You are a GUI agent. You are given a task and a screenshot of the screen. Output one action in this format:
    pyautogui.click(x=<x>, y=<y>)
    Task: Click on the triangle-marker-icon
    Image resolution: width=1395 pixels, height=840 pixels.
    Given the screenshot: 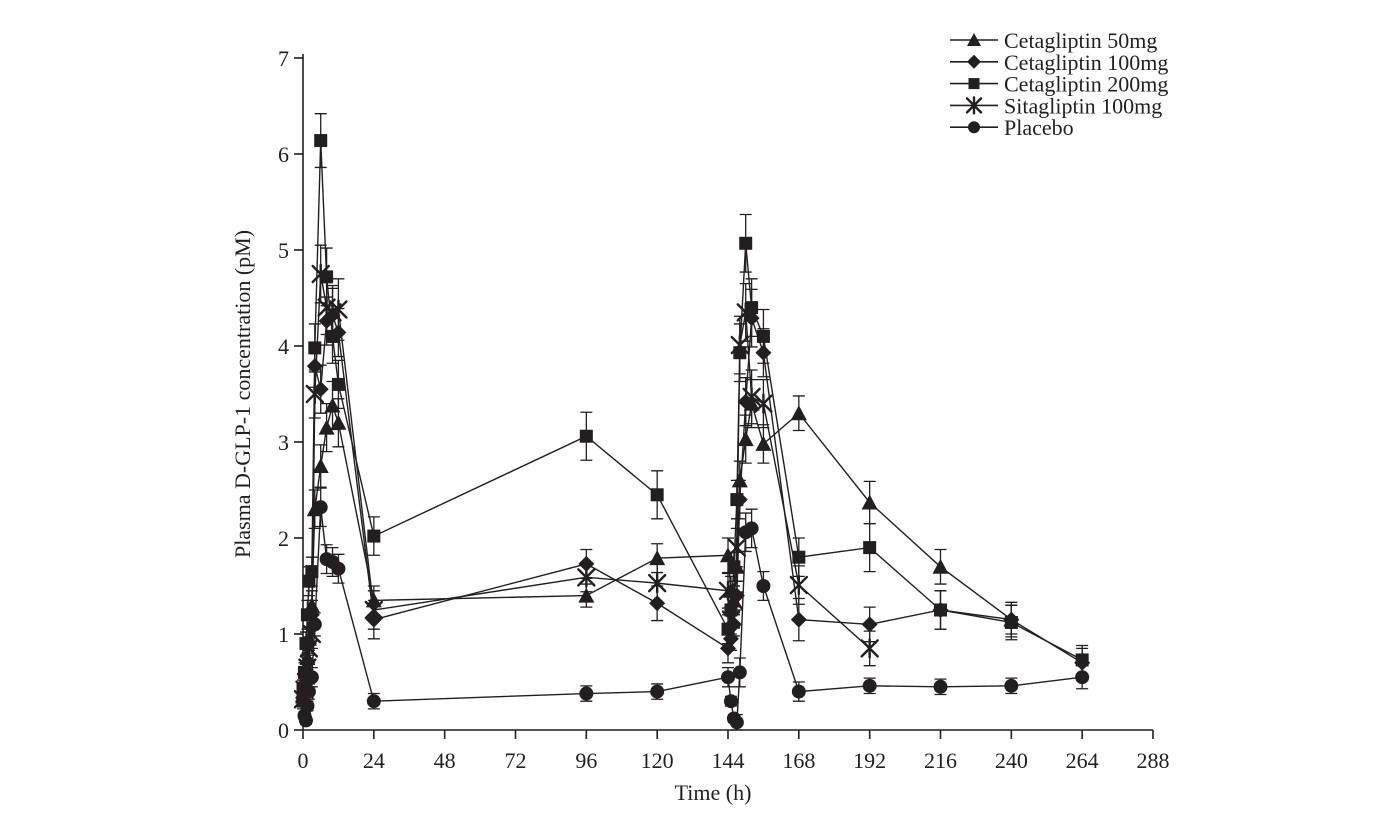 What is the action you would take?
    pyautogui.click(x=974, y=39)
    